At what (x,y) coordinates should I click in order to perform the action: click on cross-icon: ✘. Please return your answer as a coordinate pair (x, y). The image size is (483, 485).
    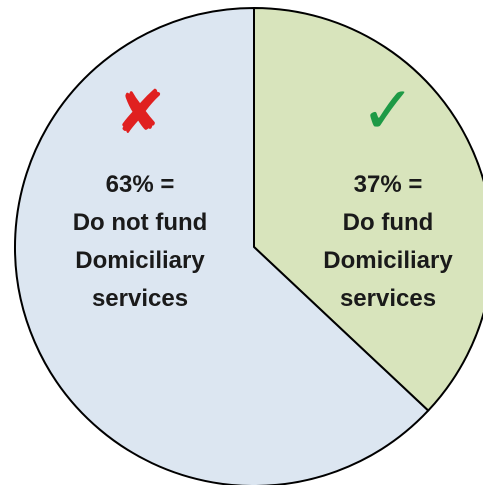
    Looking at the image, I should click on (140, 113).